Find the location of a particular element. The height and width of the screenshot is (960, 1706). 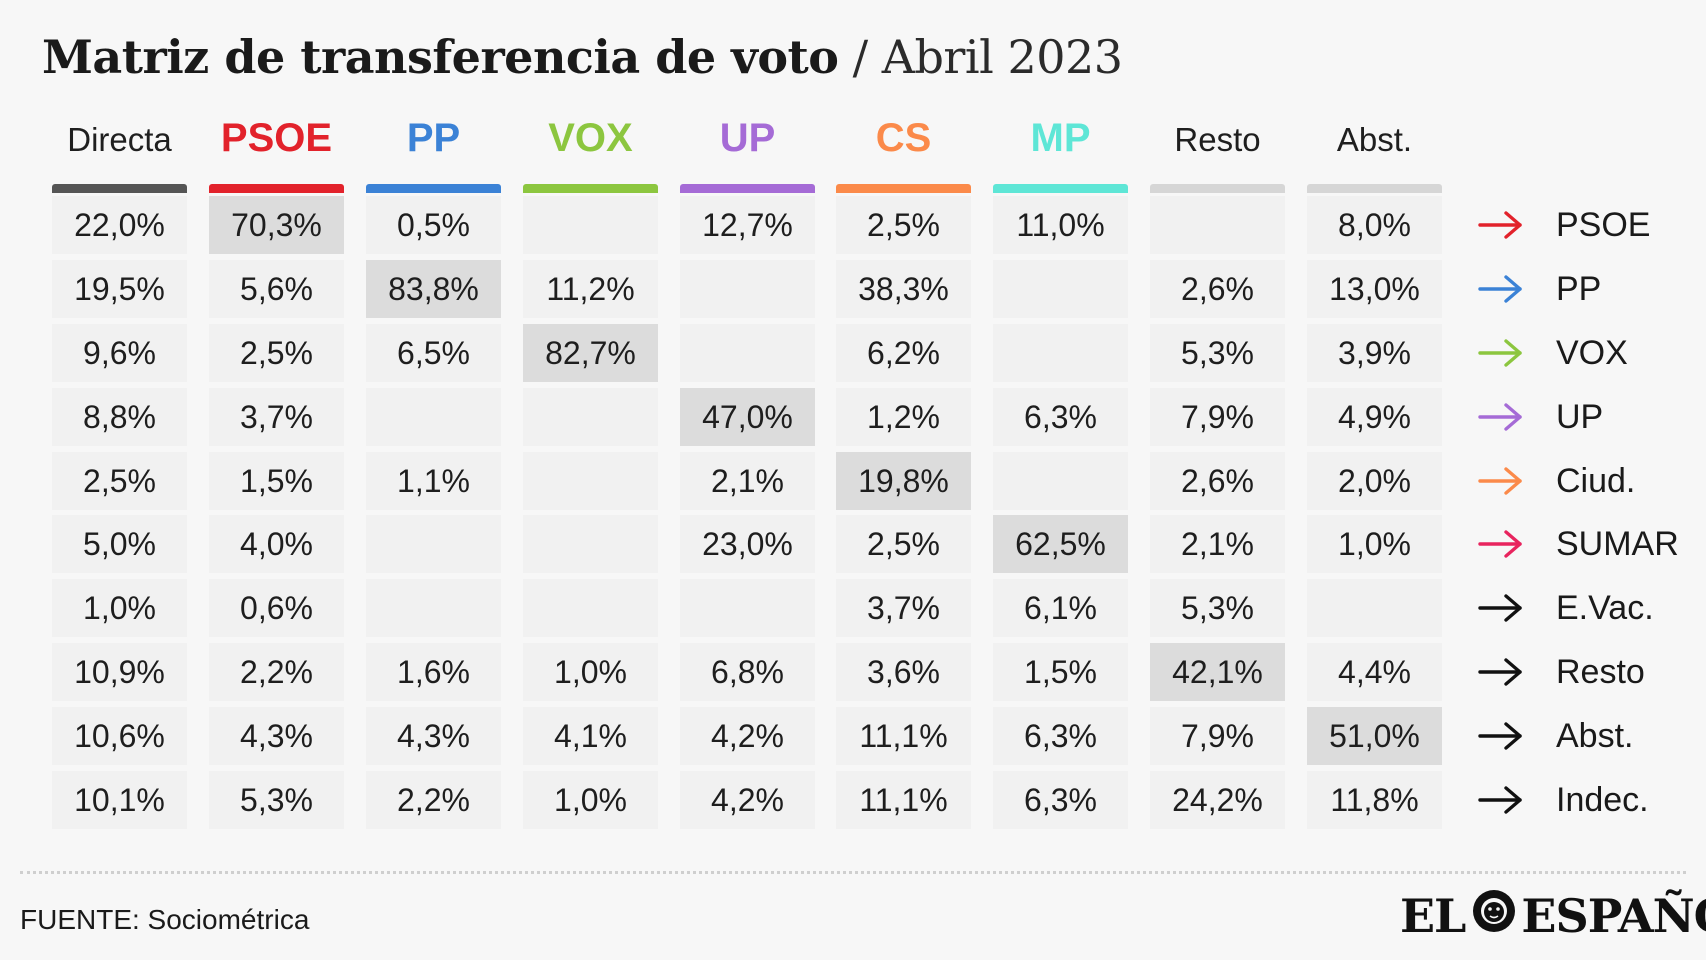

column-bar-cs is located at coordinates (903, 188).